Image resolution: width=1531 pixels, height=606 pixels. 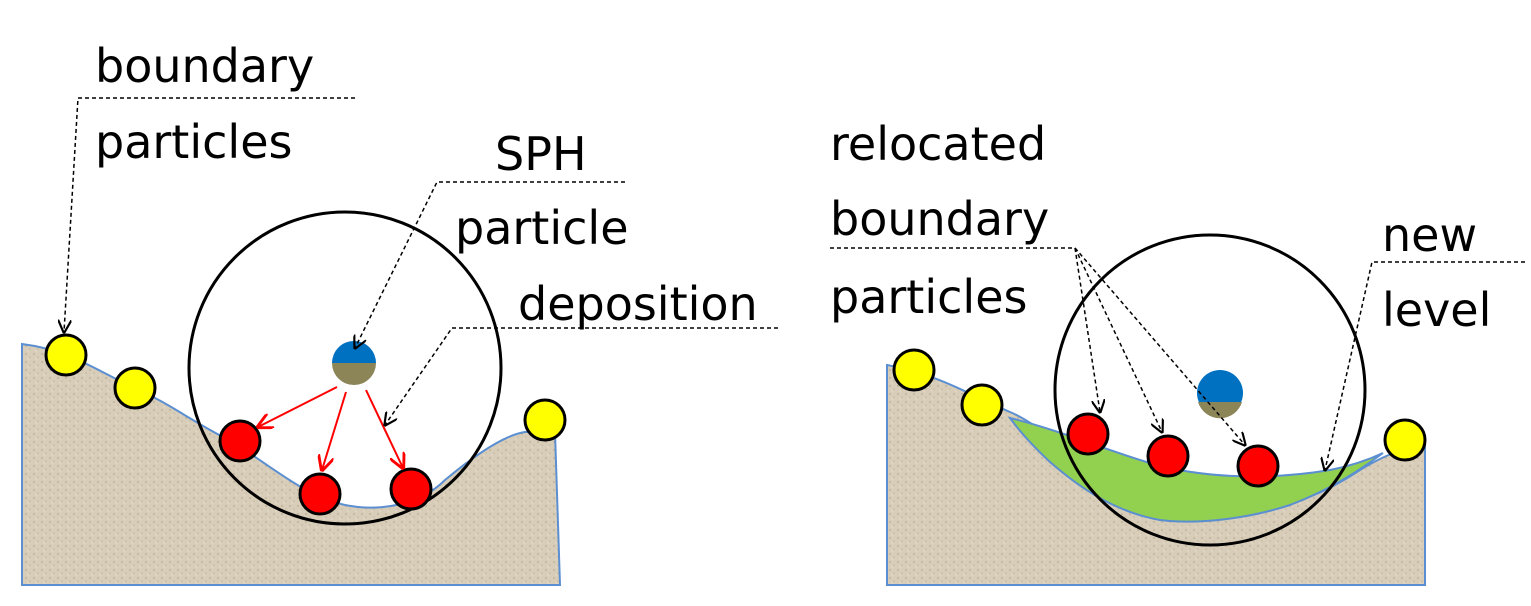 What do you see at coordinates (928, 297) in the screenshot?
I see `label-relocated-line3: particles` at bounding box center [928, 297].